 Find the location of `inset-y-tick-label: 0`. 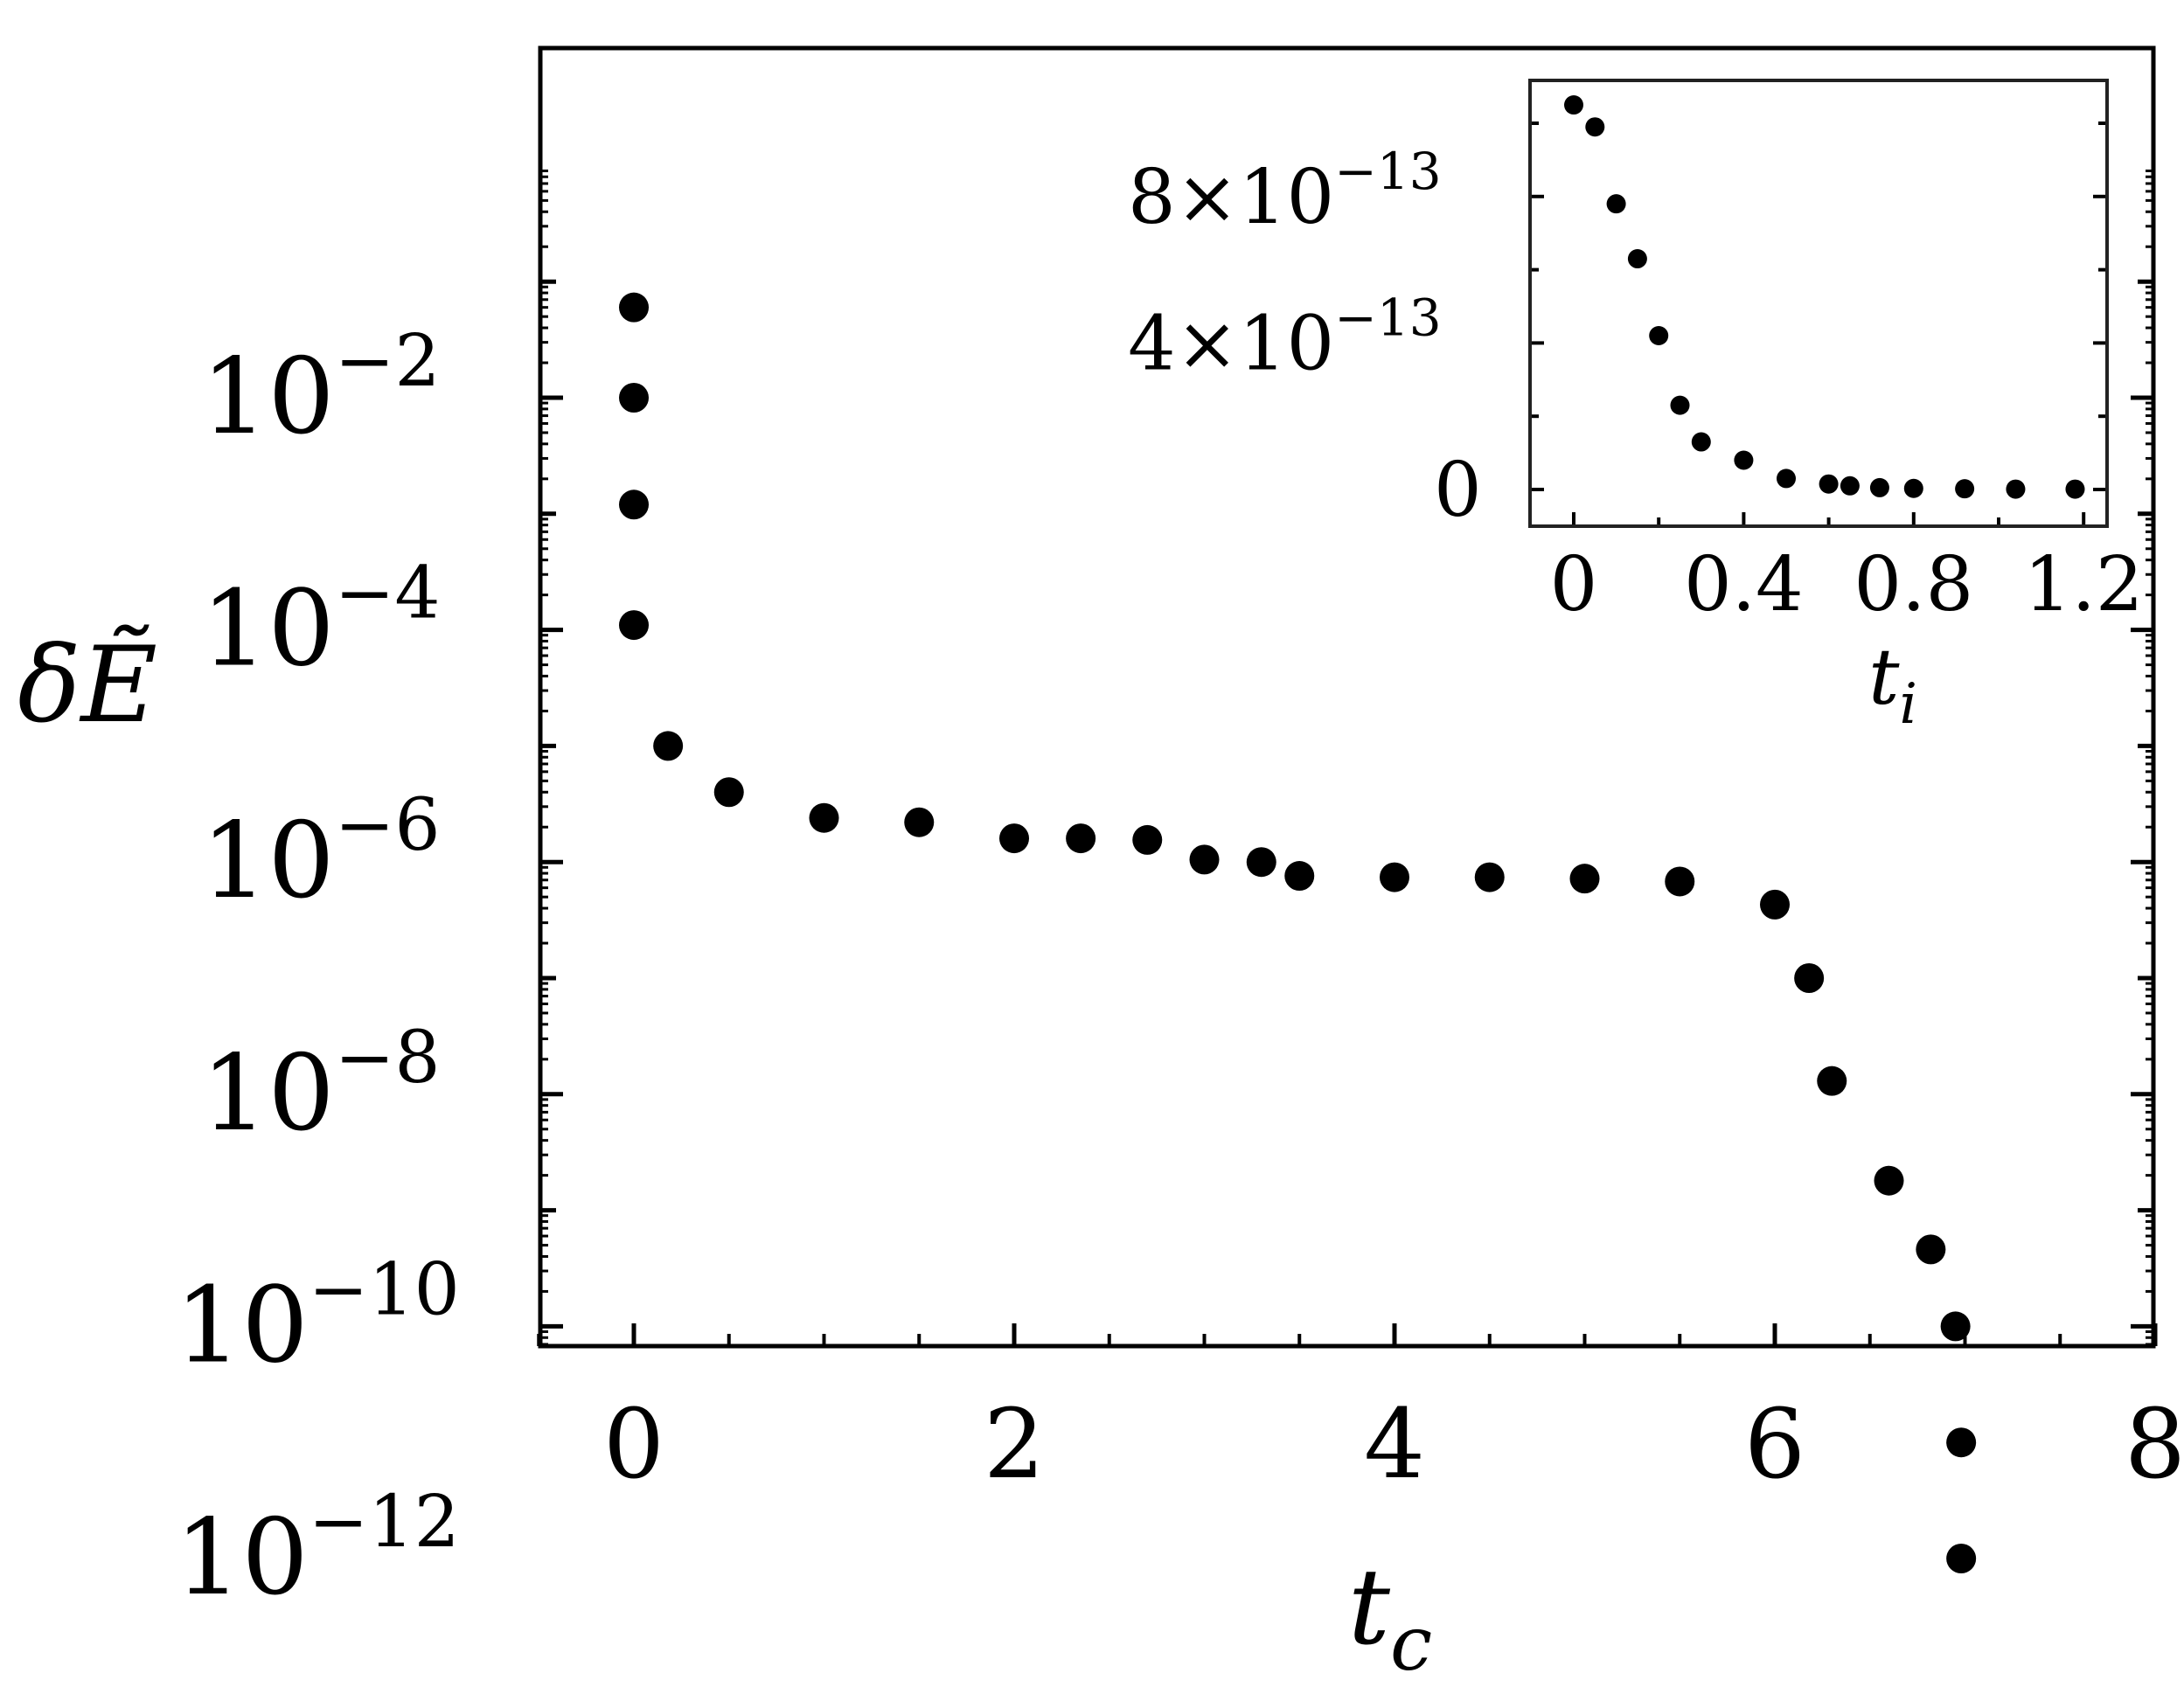

inset-y-tick-label: 0 is located at coordinates (1458, 490).